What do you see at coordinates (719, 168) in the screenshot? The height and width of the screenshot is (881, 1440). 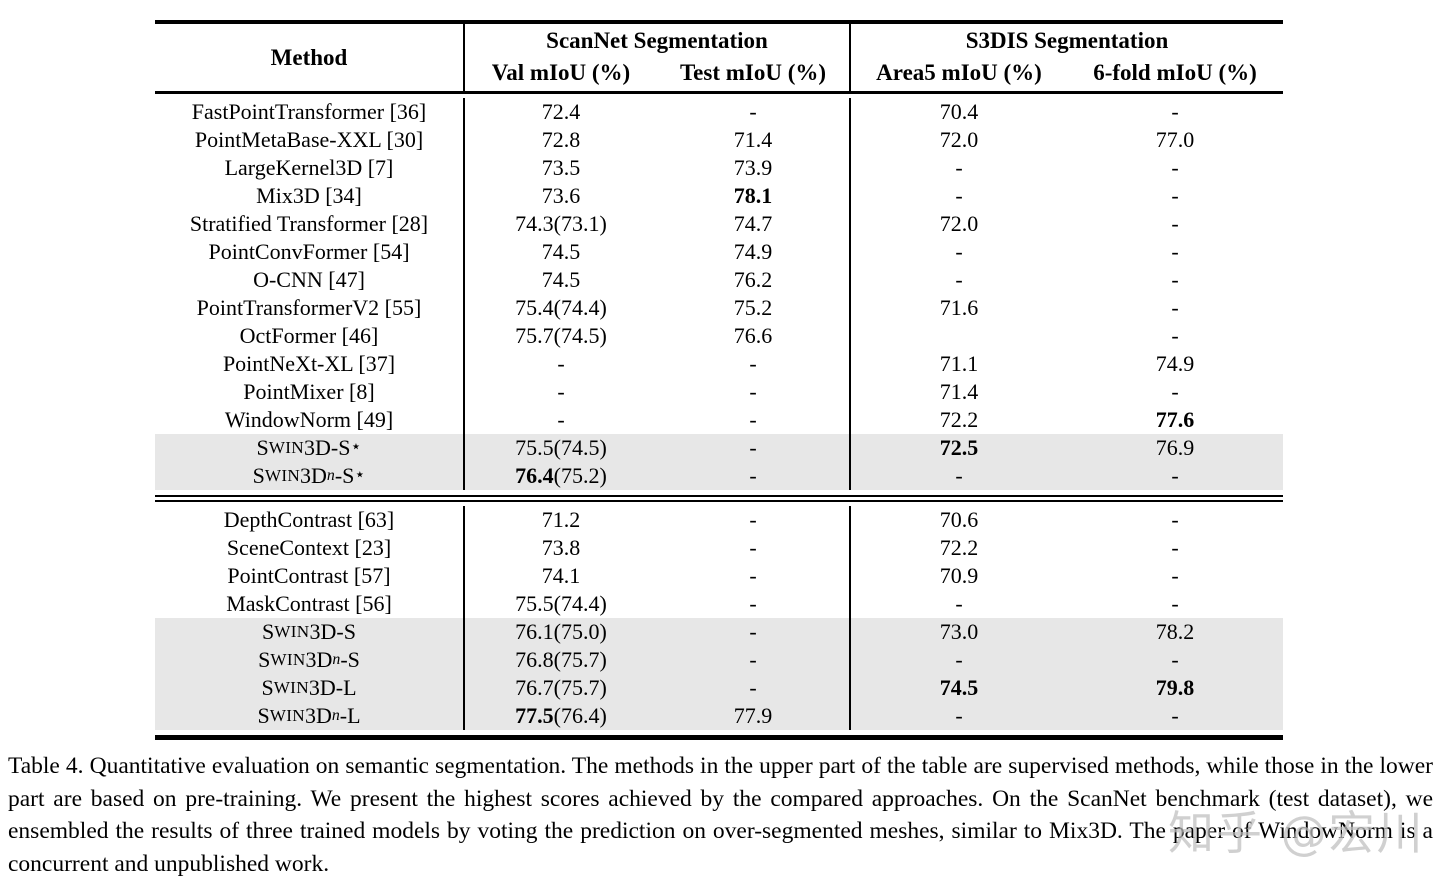 I see `table-row: LargeKernel3D [7] 73.5 73.9- -` at bounding box center [719, 168].